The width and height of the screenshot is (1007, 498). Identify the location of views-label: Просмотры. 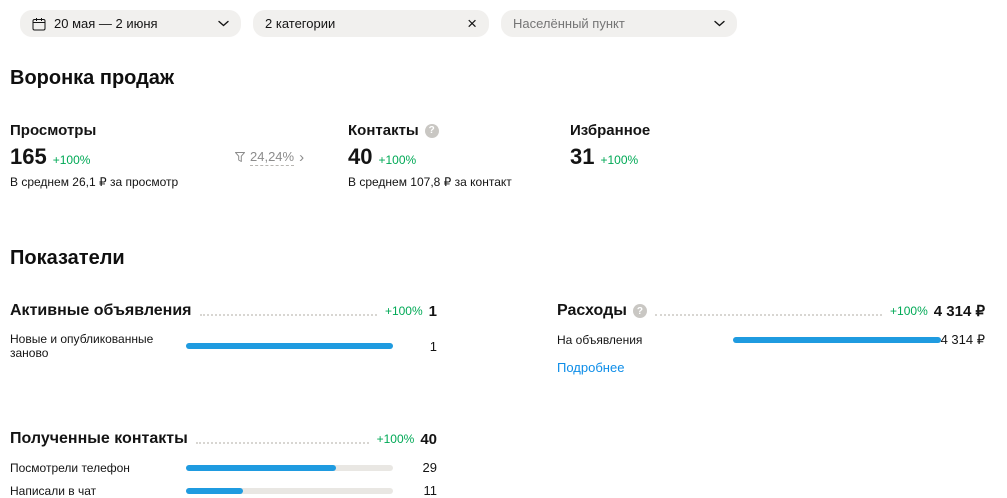
(53, 130).